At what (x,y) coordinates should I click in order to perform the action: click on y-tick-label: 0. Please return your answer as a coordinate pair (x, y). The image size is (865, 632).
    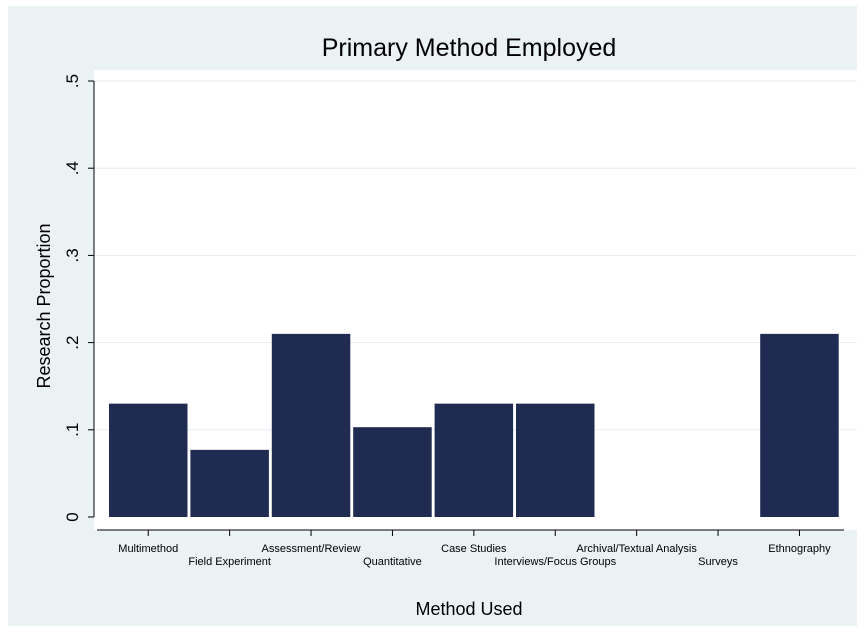
    Looking at the image, I should click on (72, 516).